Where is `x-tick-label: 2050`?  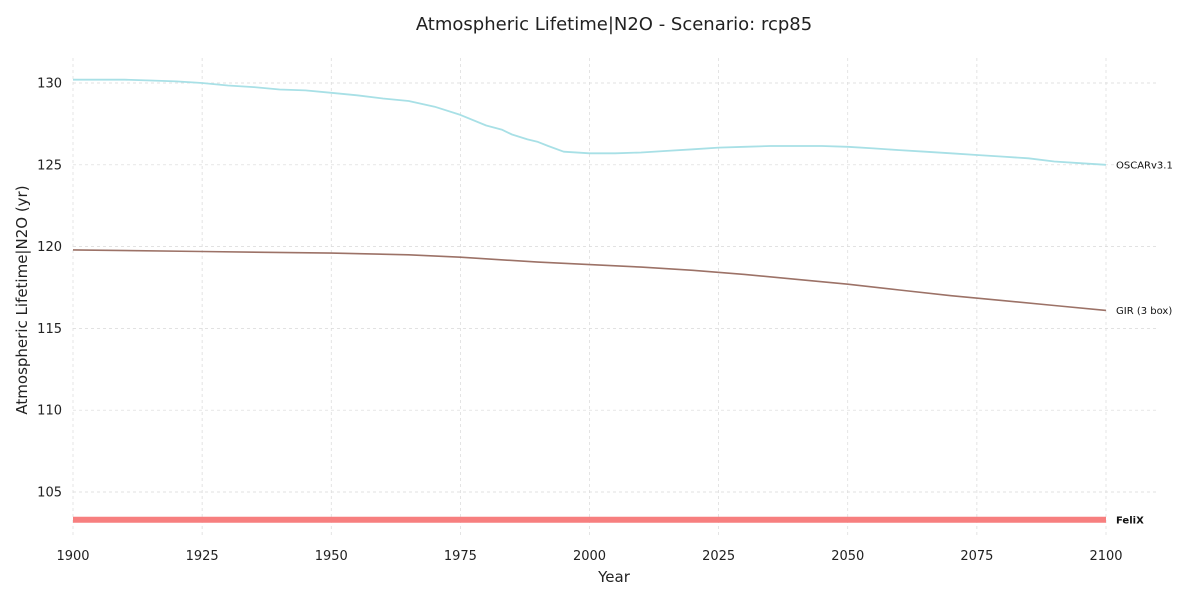
x-tick-label: 2050 is located at coordinates (847, 556).